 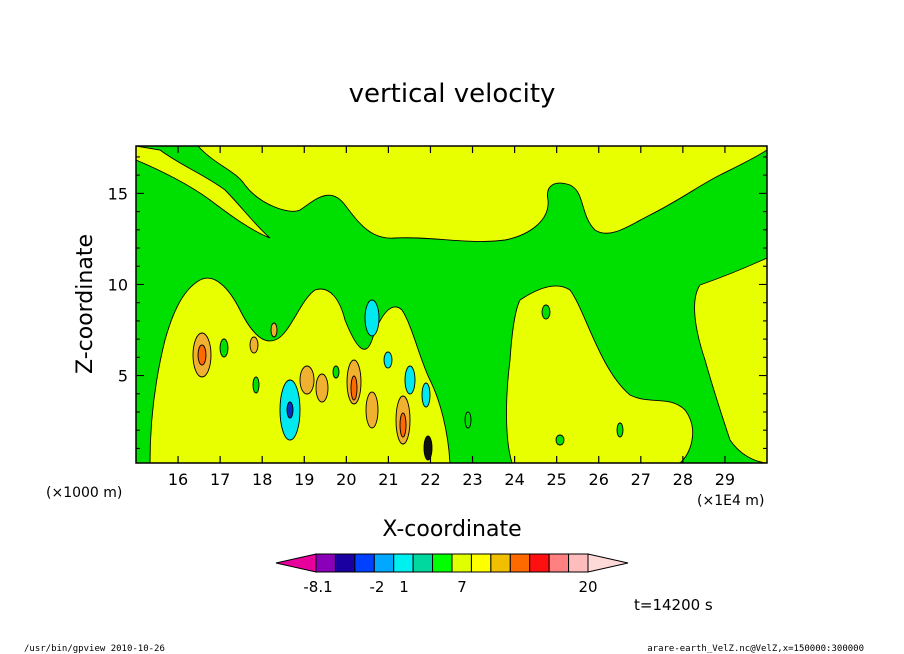 What do you see at coordinates (599, 479) in the screenshot?
I see `x-tick-label: 26` at bounding box center [599, 479].